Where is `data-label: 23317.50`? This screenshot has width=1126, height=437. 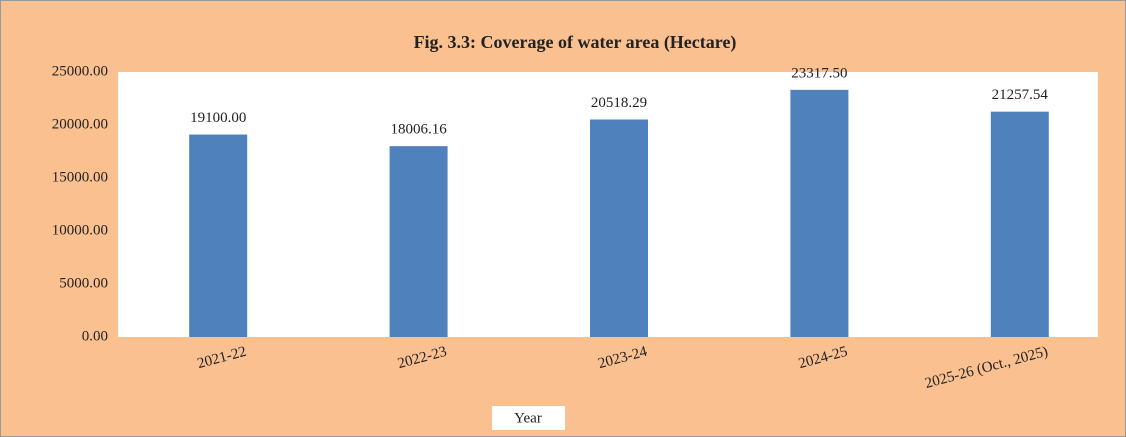 data-label: 23317.50 is located at coordinates (819, 73).